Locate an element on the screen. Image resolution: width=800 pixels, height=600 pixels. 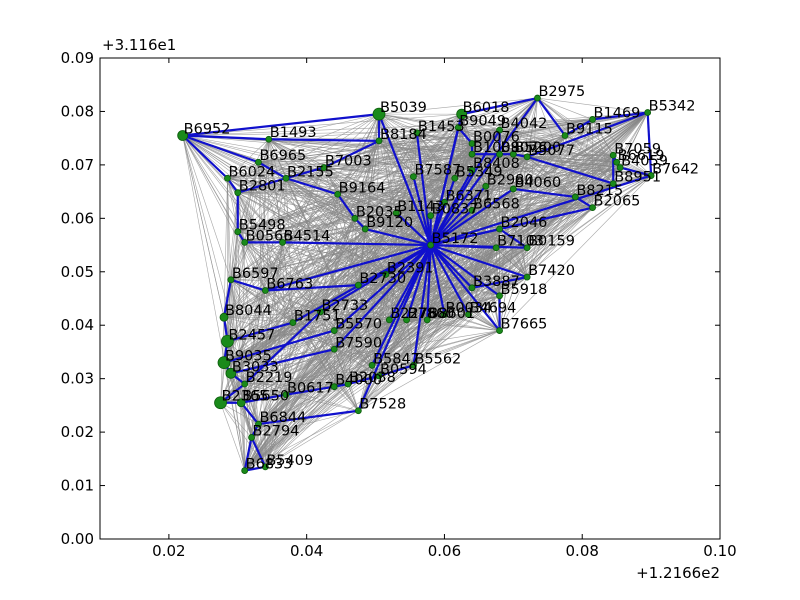
y-tick-label: 0.07 is located at coordinates (77, 165).